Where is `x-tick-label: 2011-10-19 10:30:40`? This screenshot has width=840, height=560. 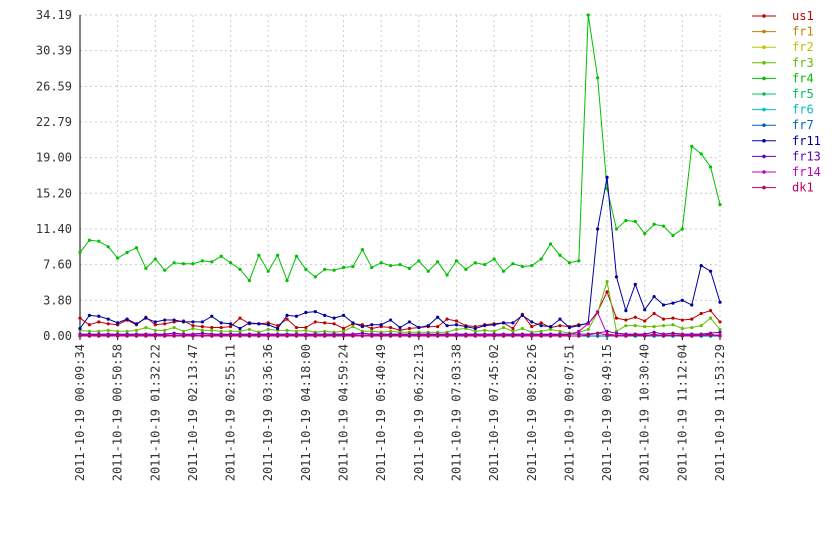
x-tick-label: 2011-10-19 10:30:40 is located at coordinates (645, 412).